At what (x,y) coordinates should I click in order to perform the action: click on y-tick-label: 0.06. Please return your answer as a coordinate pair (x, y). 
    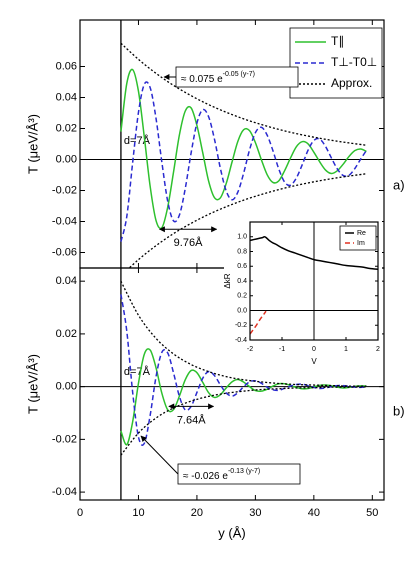
    Looking at the image, I should click on (66, 66).